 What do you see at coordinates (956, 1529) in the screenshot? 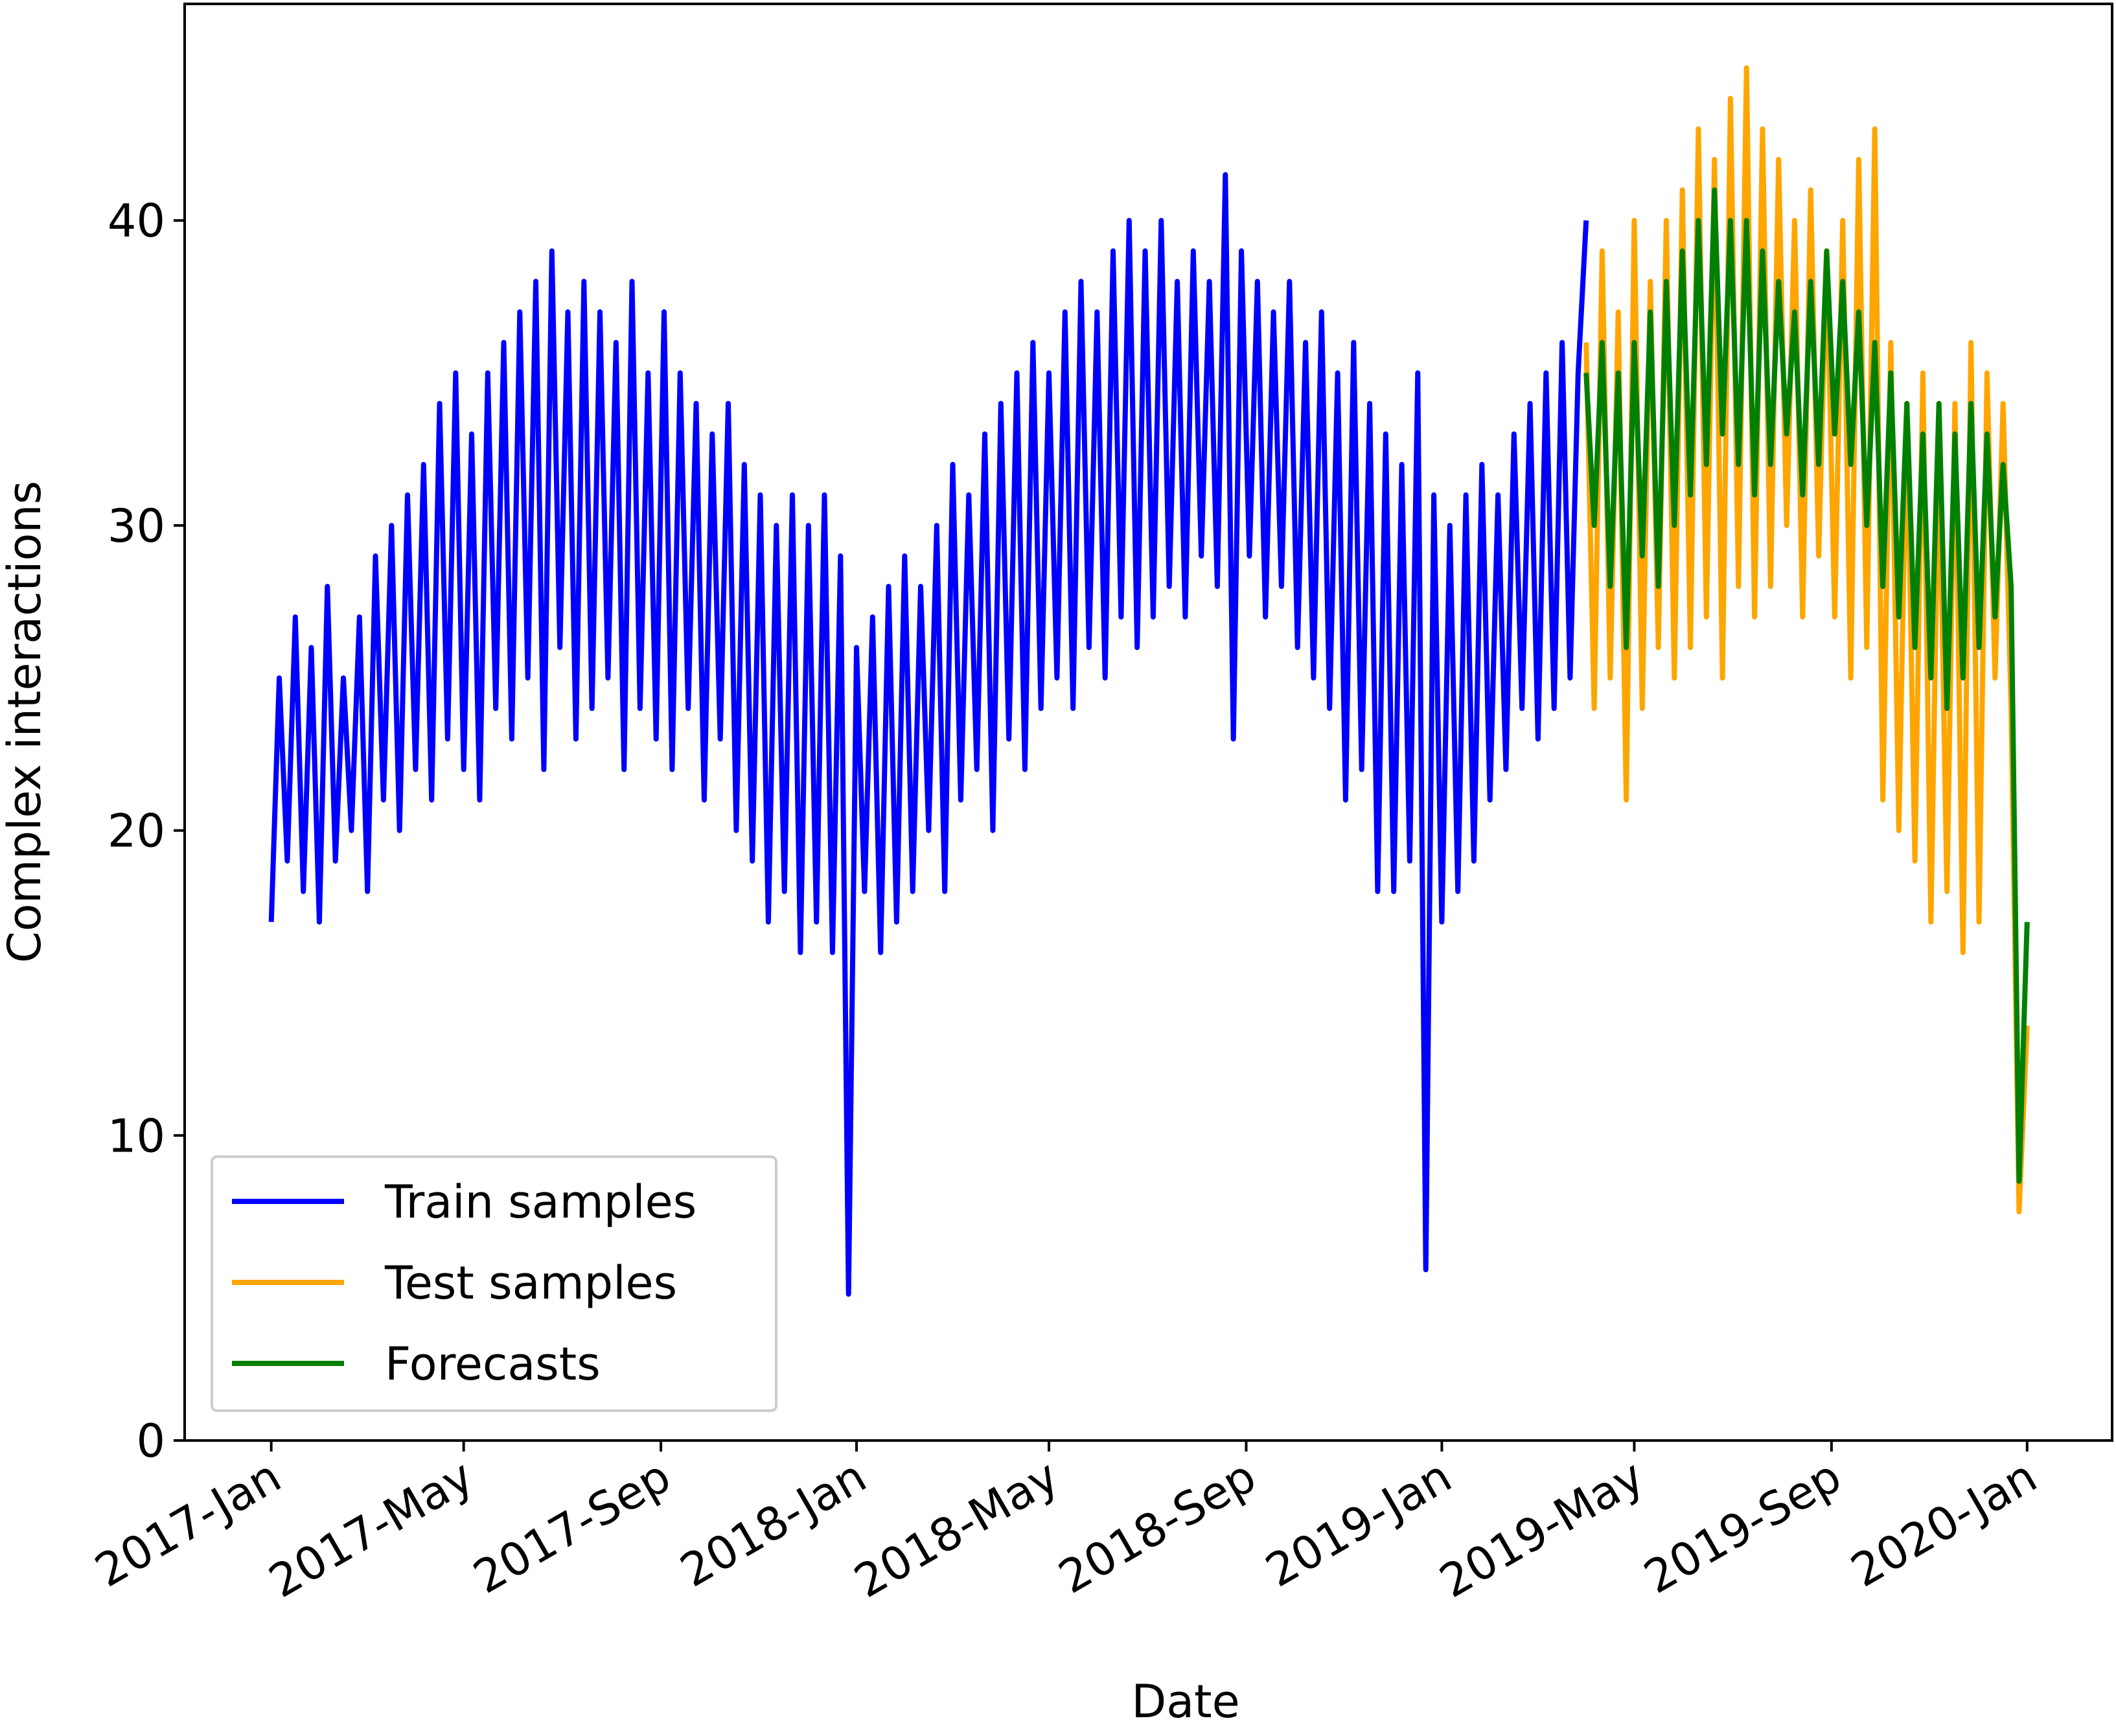
I see `x-tick-label: 2018-May` at bounding box center [956, 1529].